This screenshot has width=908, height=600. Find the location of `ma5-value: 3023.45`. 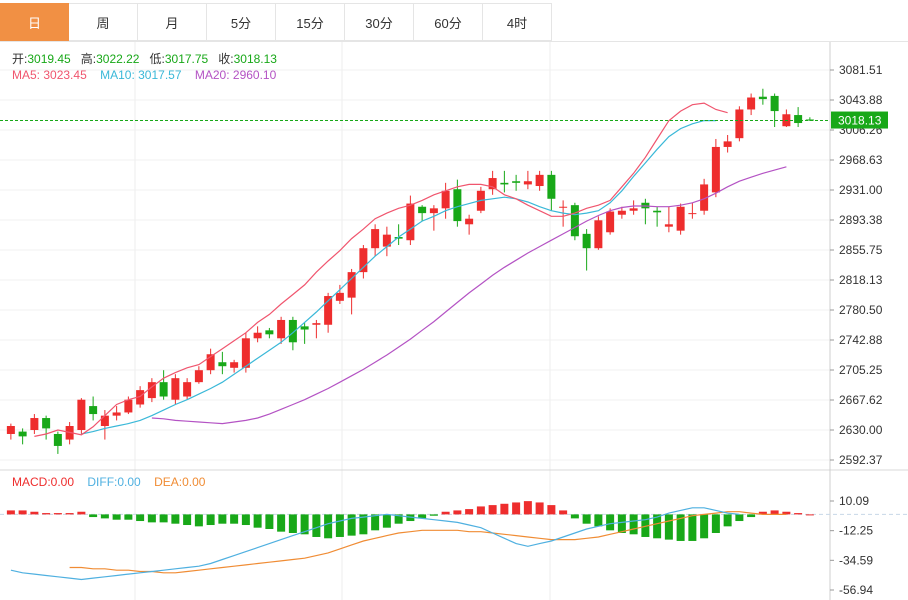

ma5-value: 3023.45 is located at coordinates (65, 75).